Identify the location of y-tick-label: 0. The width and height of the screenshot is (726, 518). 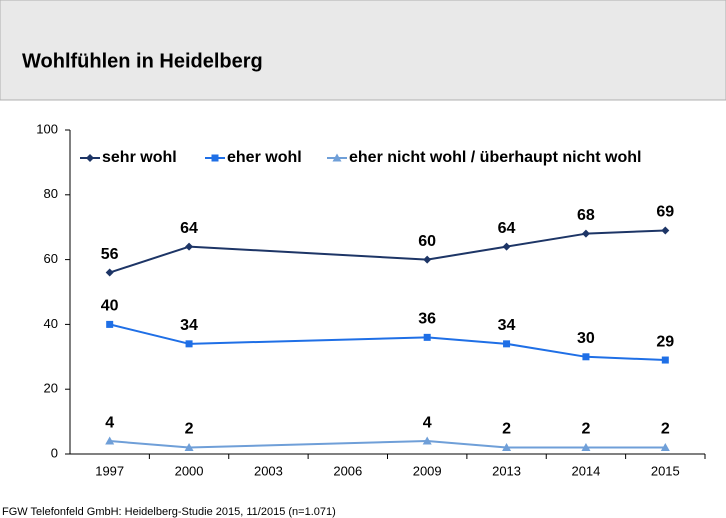
(54, 452).